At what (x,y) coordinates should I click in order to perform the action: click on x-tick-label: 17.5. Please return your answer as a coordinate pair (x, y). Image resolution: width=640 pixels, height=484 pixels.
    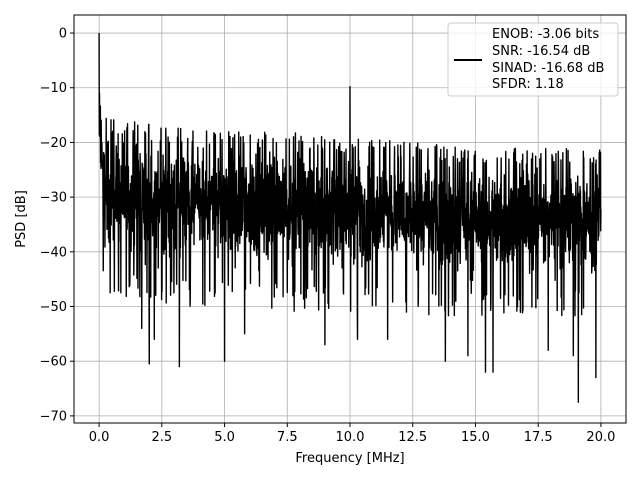
    Looking at the image, I should click on (538, 437).